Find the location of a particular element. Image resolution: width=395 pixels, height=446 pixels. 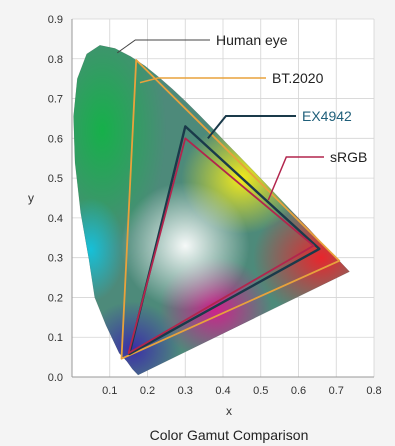

x-tick-label: 0.4 is located at coordinates (222, 391).